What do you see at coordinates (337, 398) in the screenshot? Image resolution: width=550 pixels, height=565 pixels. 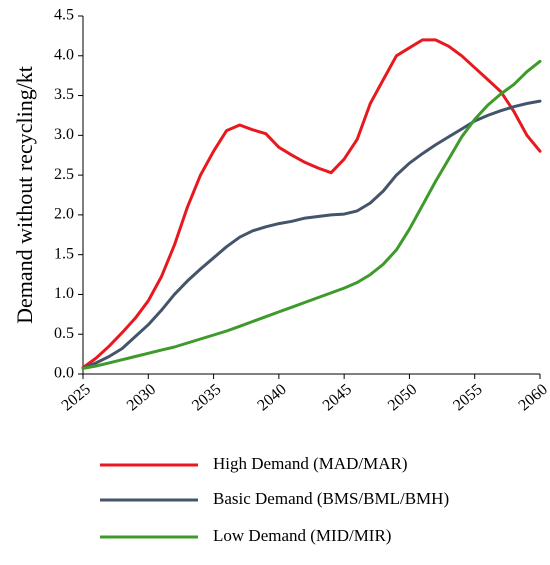 I see `x-tick-label: 2045` at bounding box center [337, 398].